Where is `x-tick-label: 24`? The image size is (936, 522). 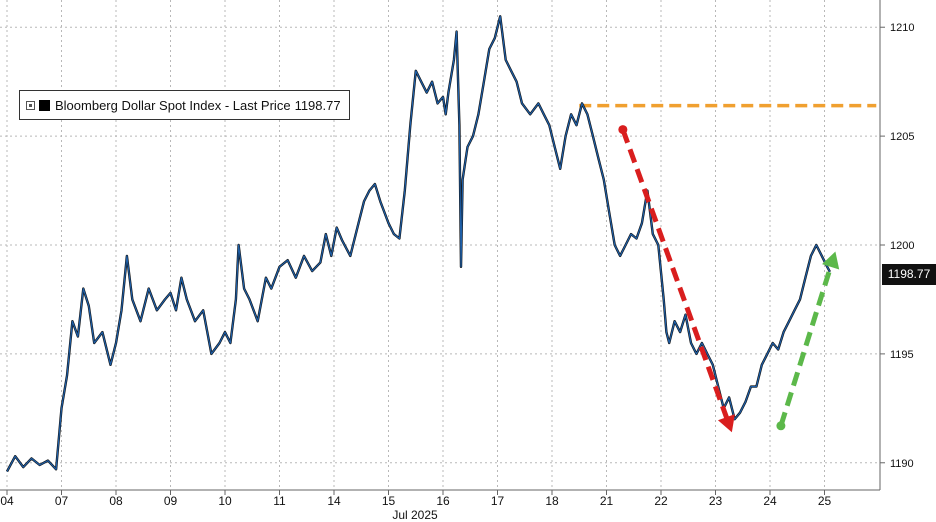
x-tick-label: 24 is located at coordinates (770, 501).